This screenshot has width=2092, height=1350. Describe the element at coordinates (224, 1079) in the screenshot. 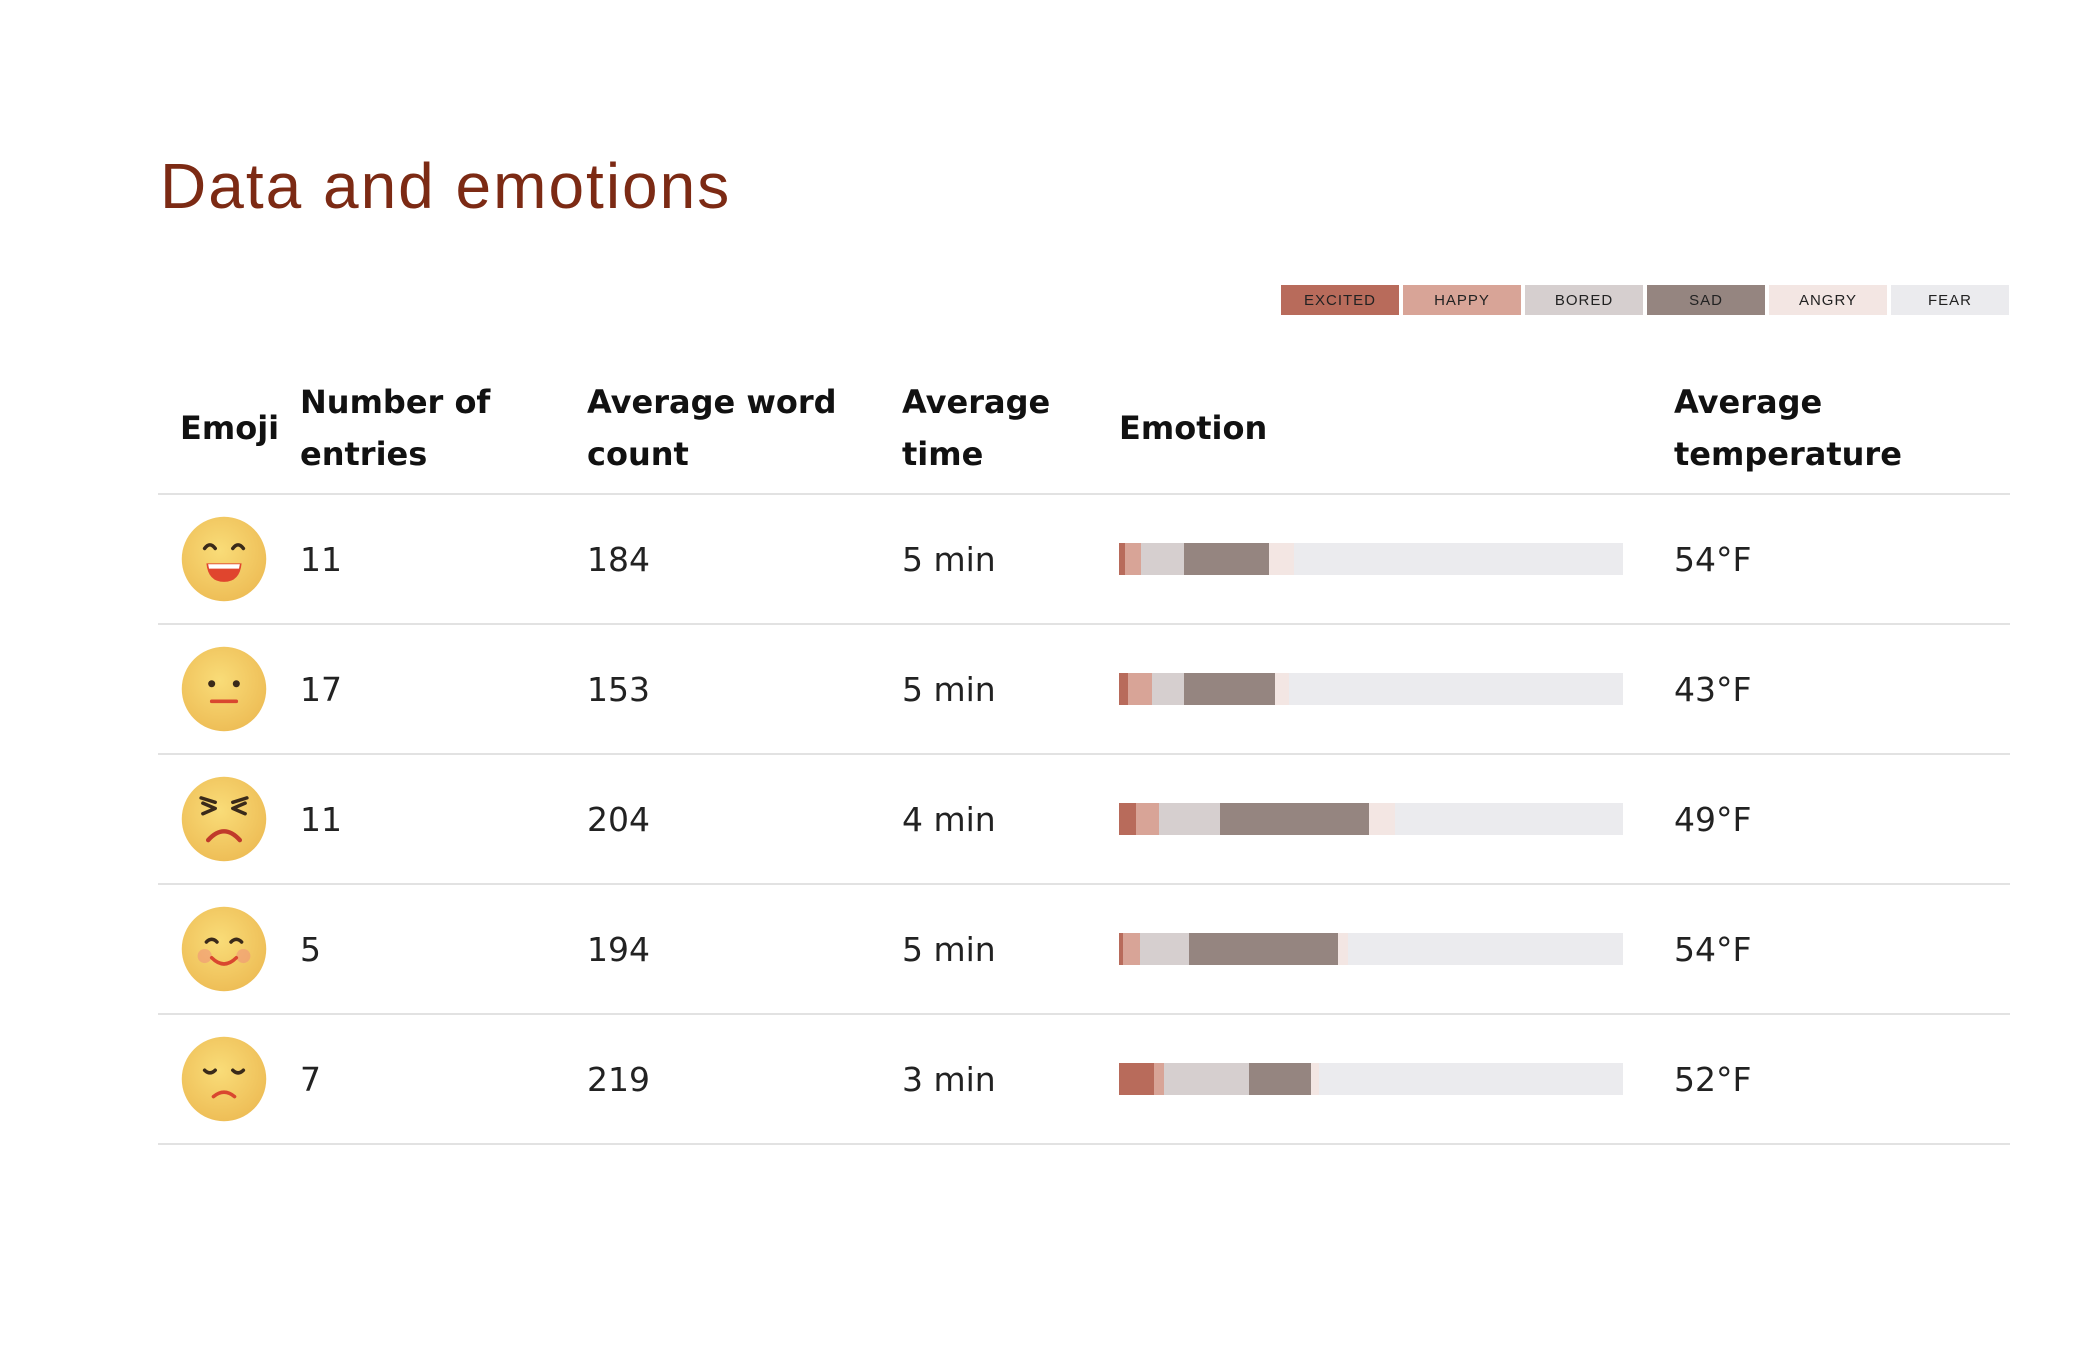

I see `sad-face-icon` at that location.